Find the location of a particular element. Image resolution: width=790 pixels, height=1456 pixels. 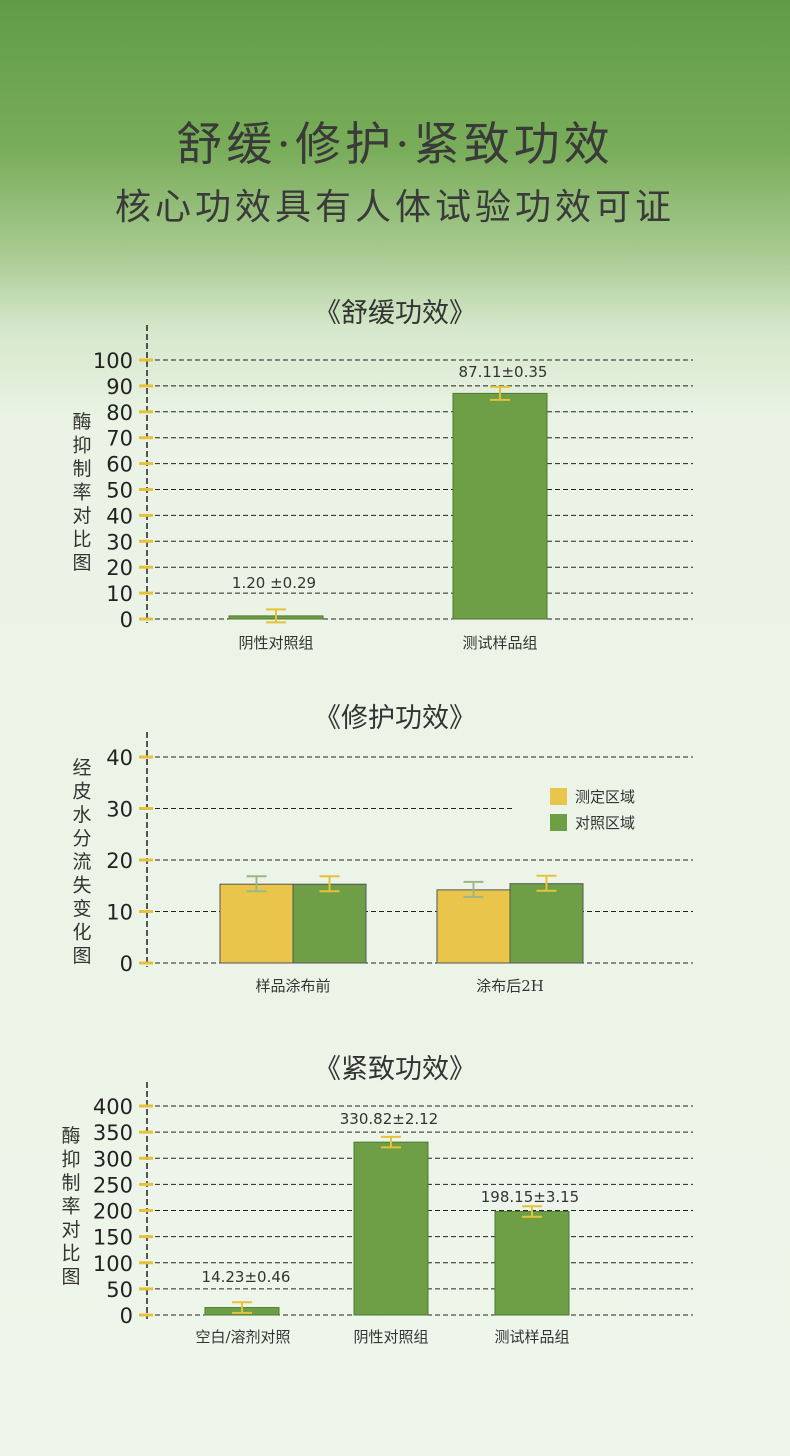

y-tick-label: 70 is located at coordinates (119, 439).